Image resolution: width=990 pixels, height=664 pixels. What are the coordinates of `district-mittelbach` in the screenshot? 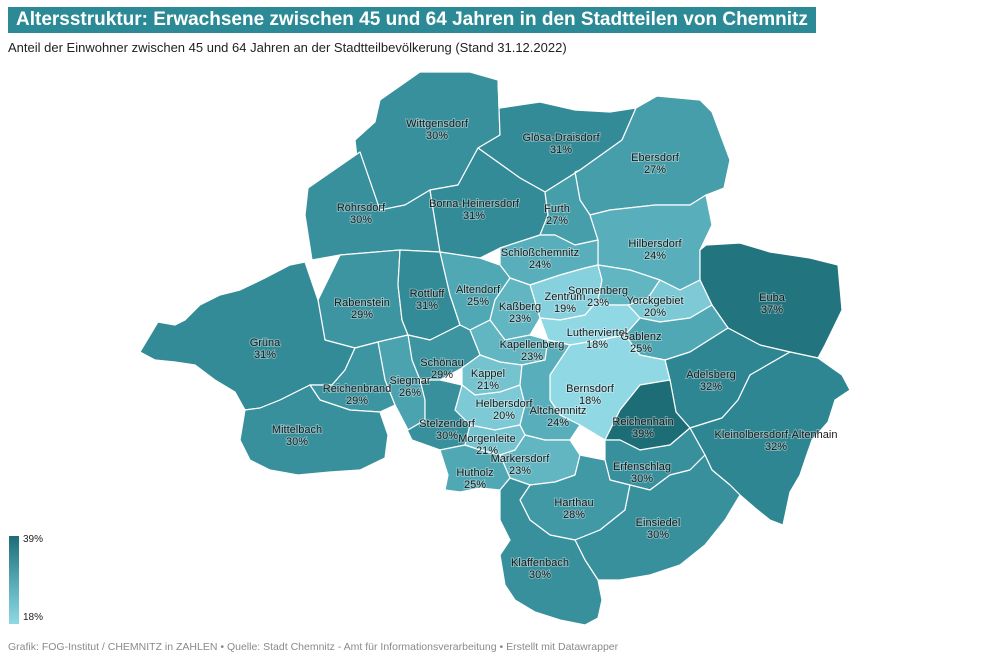 It's located at (314, 430).